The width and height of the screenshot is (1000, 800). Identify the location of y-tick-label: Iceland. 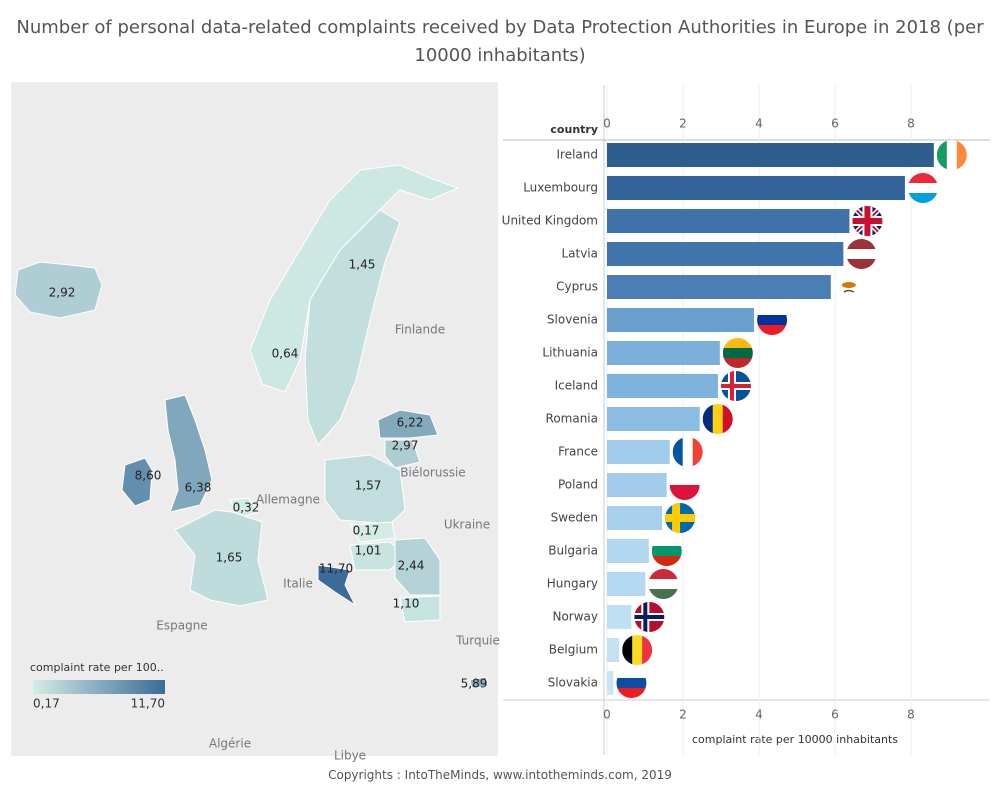
(576, 386).